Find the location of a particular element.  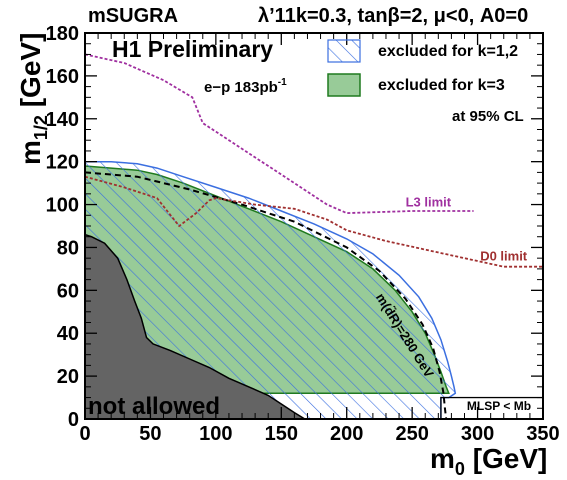

y-tick-label: 180 is located at coordinates (62, 34).